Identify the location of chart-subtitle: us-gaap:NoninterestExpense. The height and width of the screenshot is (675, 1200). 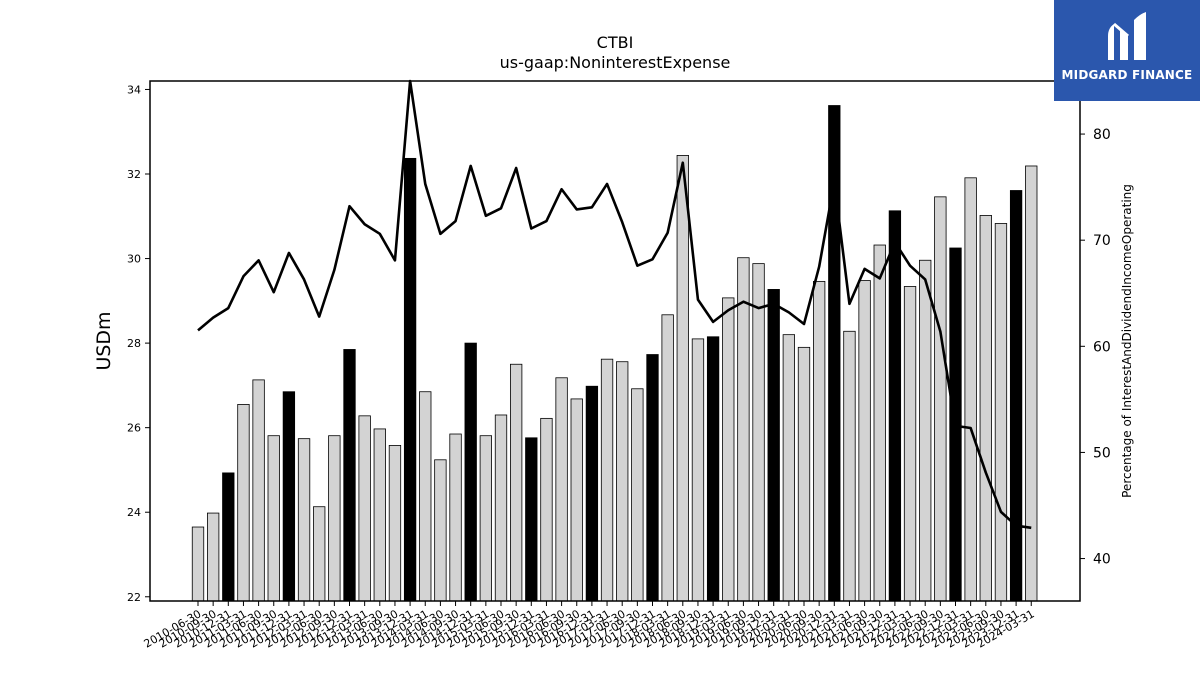
(615, 62).